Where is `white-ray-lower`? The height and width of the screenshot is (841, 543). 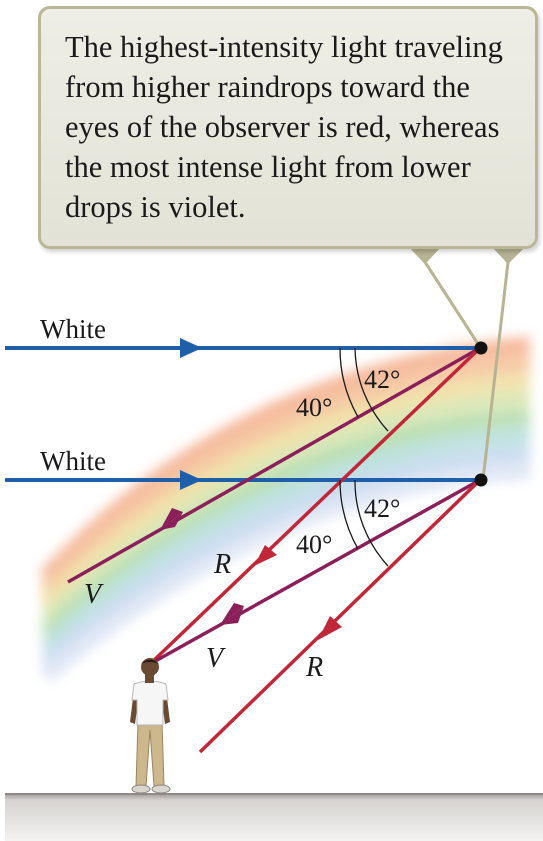 white-ray-lower is located at coordinates (242, 480).